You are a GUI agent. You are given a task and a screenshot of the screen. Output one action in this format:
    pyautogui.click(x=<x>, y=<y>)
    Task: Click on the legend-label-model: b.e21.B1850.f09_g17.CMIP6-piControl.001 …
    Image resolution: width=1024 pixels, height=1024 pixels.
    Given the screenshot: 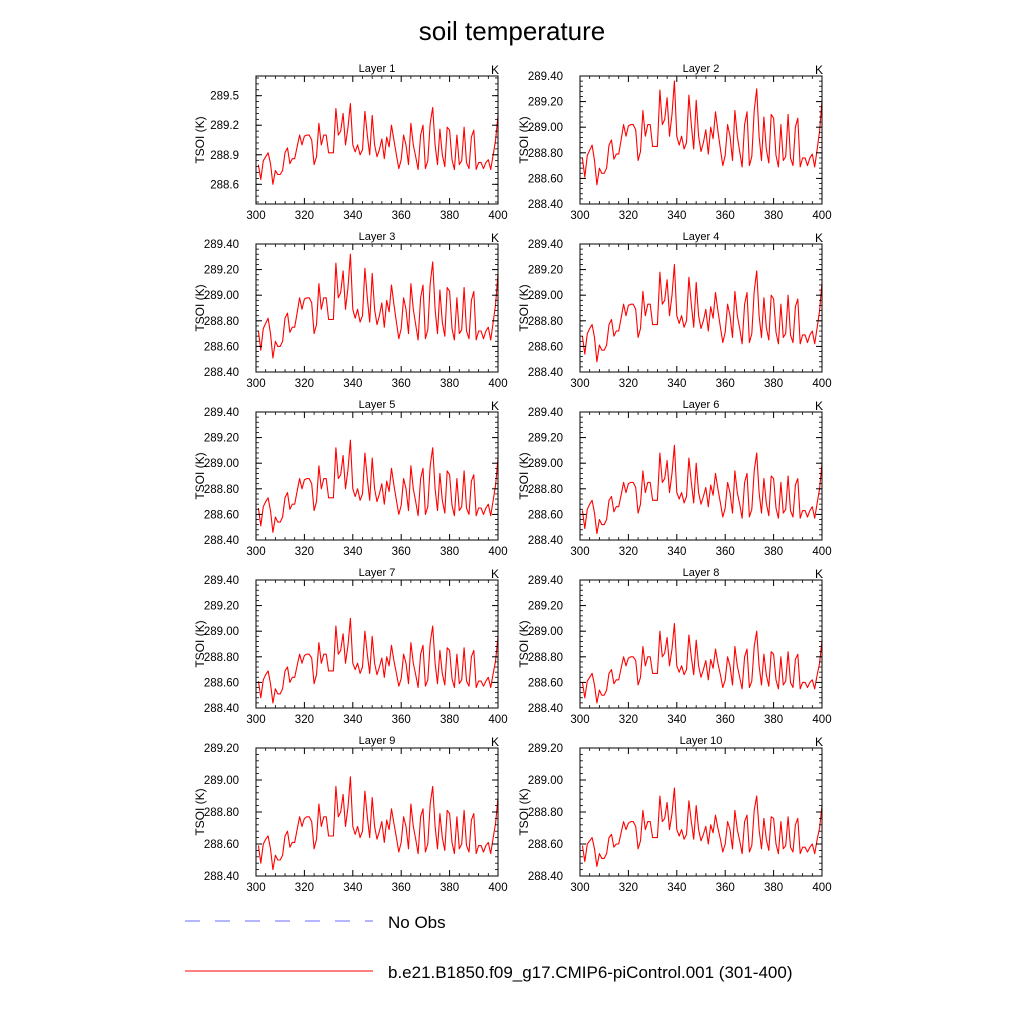 What is the action you would take?
    pyautogui.click(x=590, y=972)
    